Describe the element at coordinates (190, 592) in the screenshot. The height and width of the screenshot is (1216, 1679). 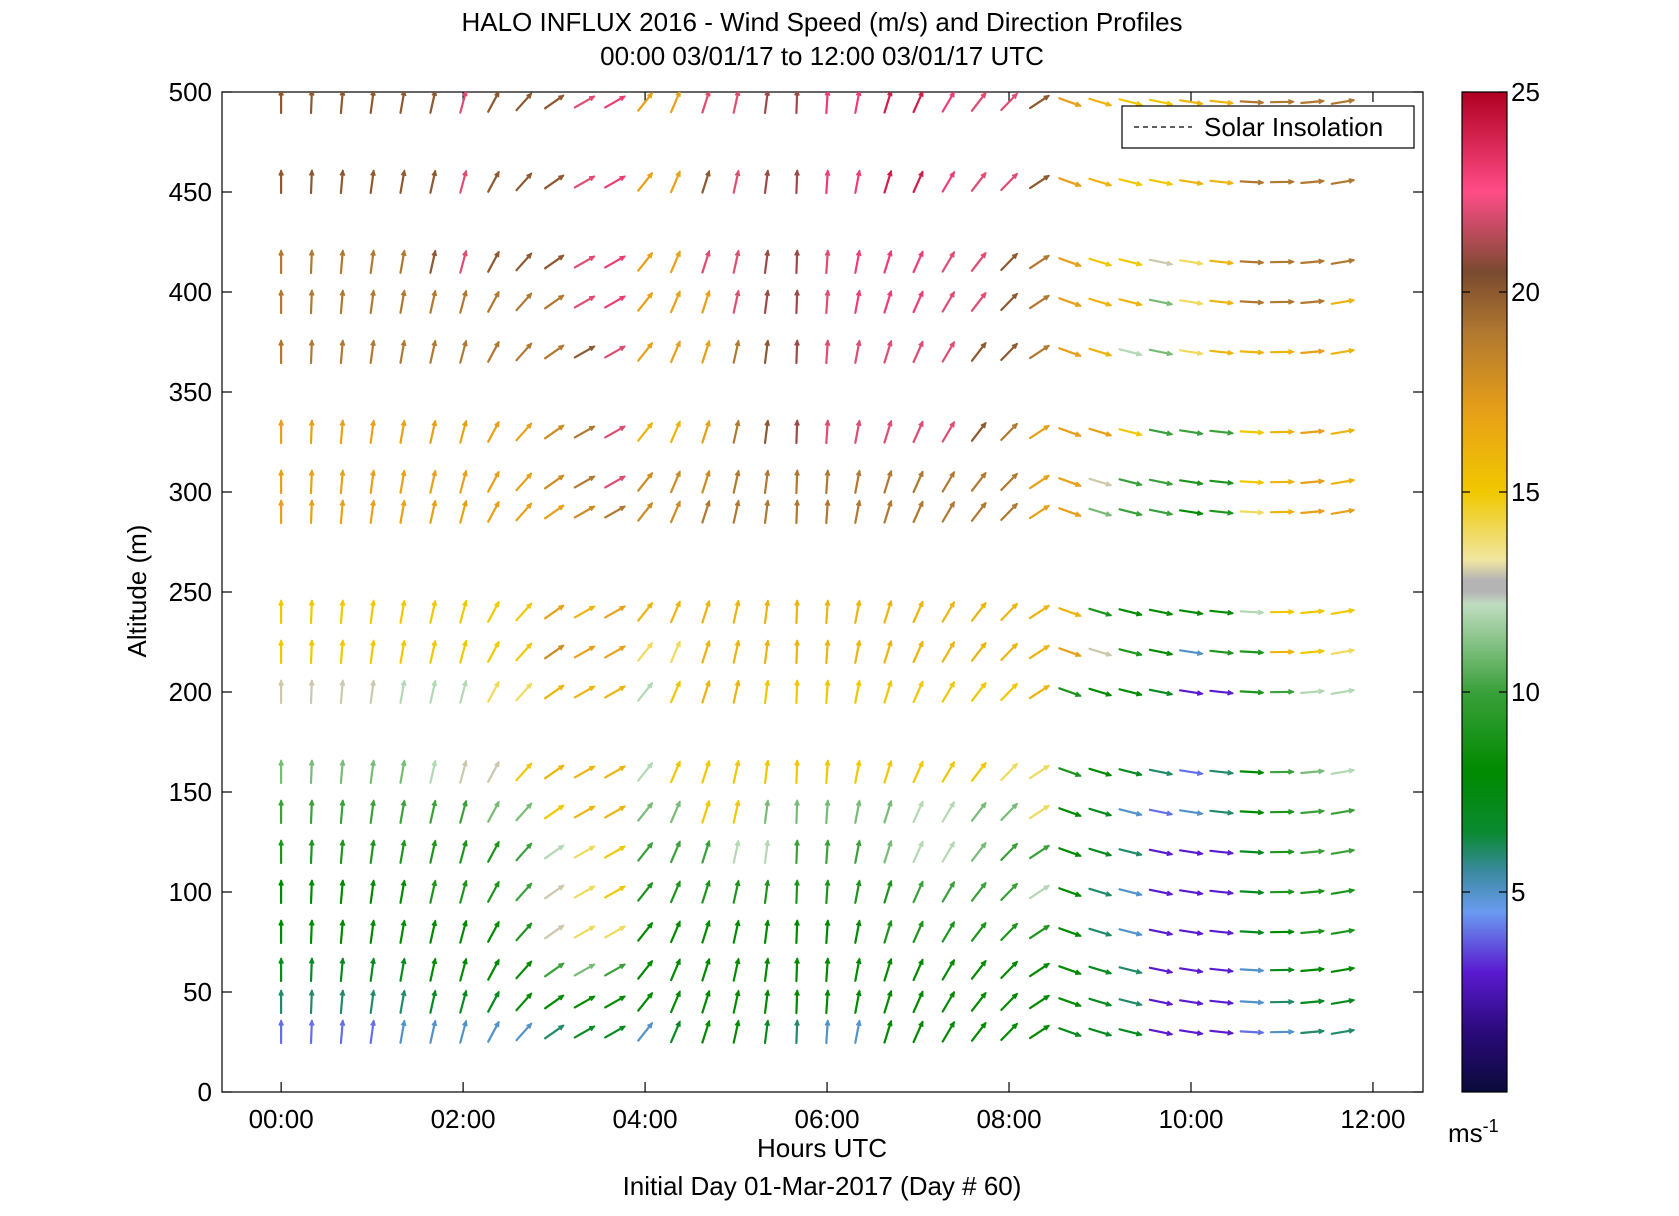
I see `y-tick-label: 250` at that location.